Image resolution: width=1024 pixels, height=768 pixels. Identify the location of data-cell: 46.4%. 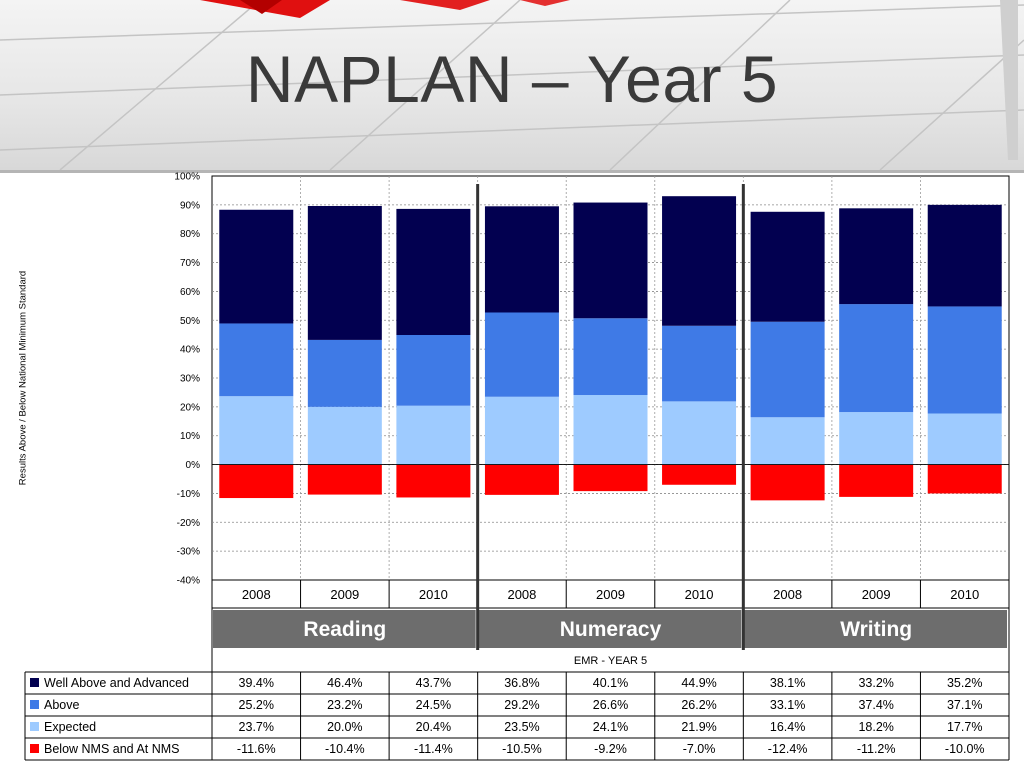
(344, 683).